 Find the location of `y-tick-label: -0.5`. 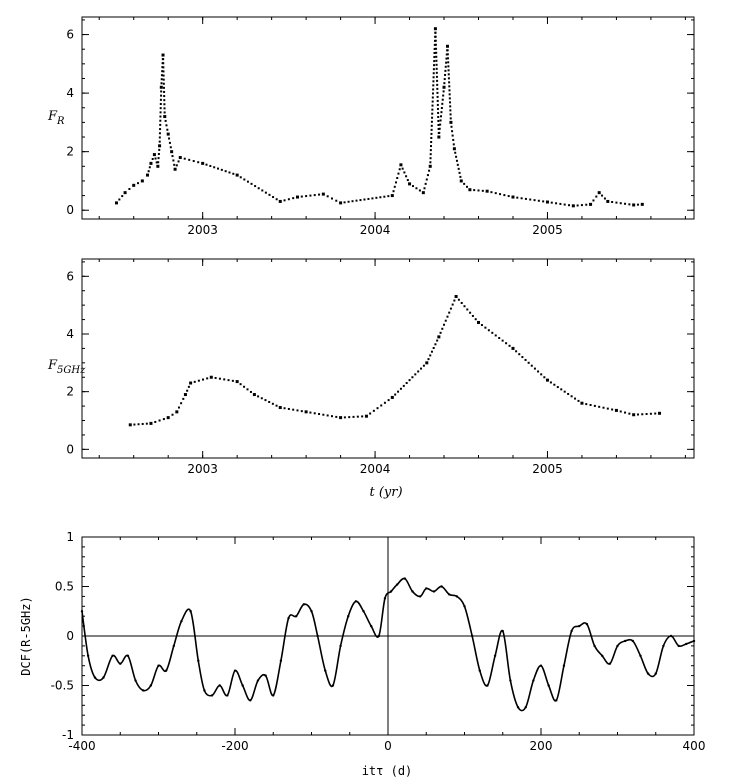

y-tick-label: -0.5 is located at coordinates (62, 686).